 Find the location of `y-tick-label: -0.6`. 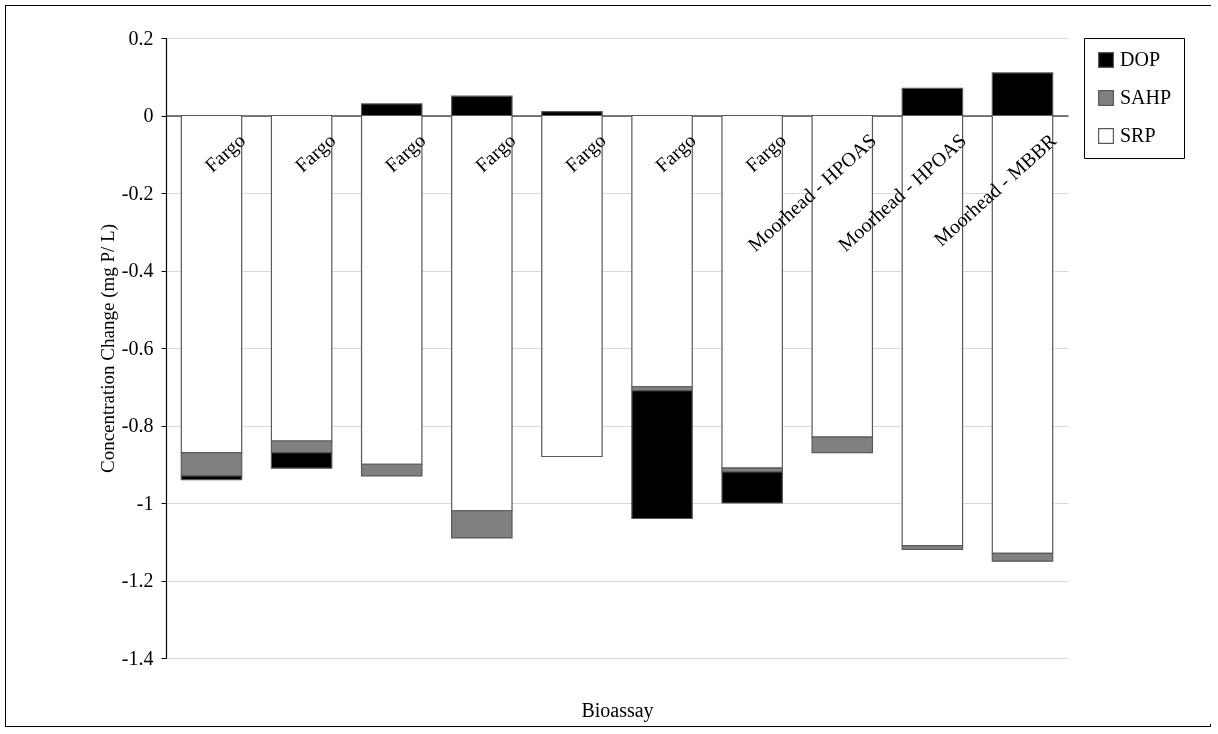

y-tick-label: -0.6 is located at coordinates (137, 347).